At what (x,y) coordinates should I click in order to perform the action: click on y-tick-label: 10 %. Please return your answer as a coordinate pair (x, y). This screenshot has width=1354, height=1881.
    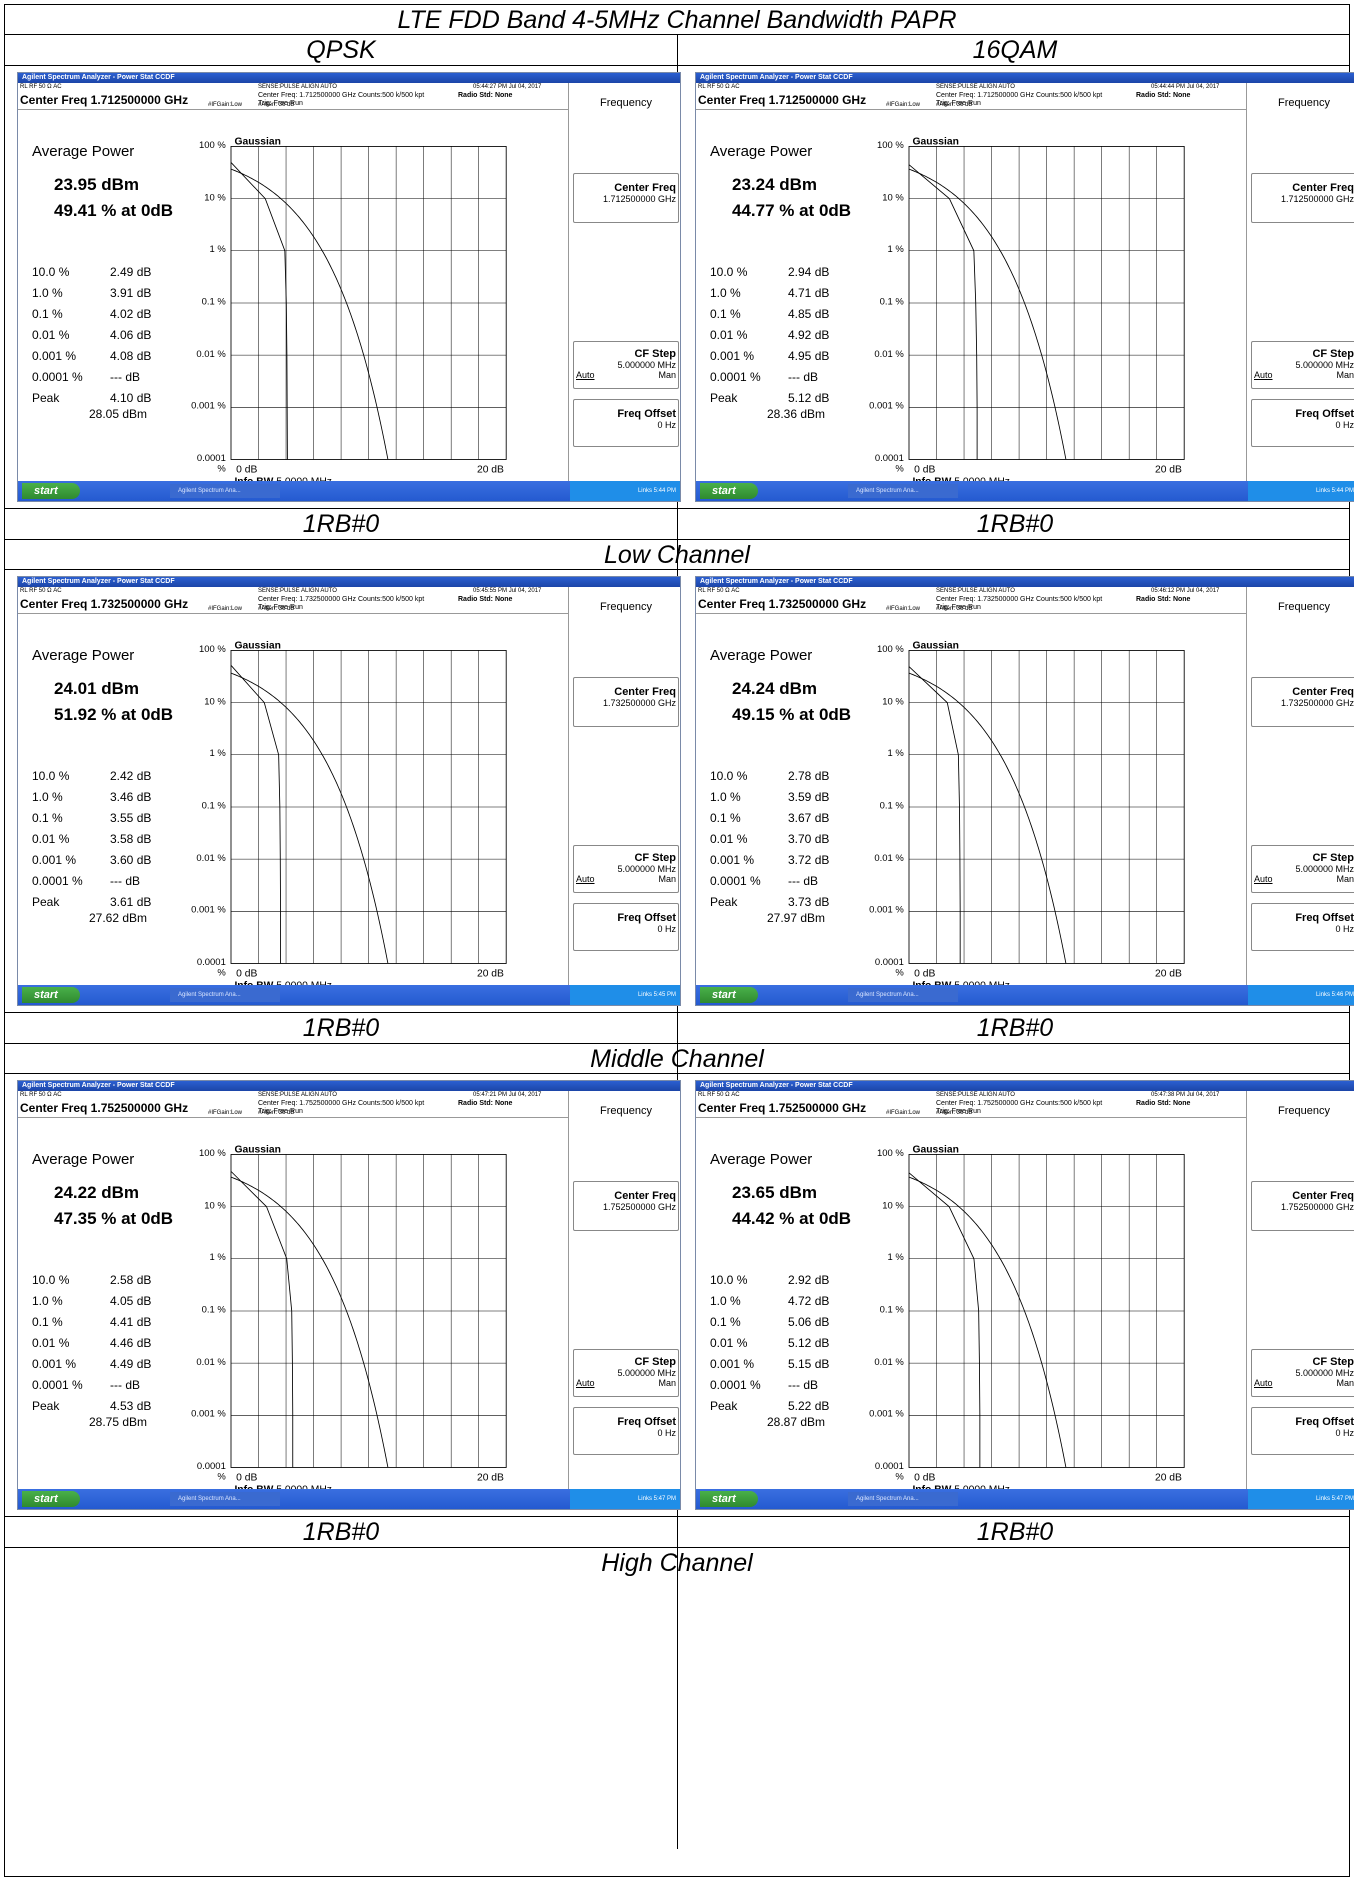
    Looking at the image, I should click on (215, 197).